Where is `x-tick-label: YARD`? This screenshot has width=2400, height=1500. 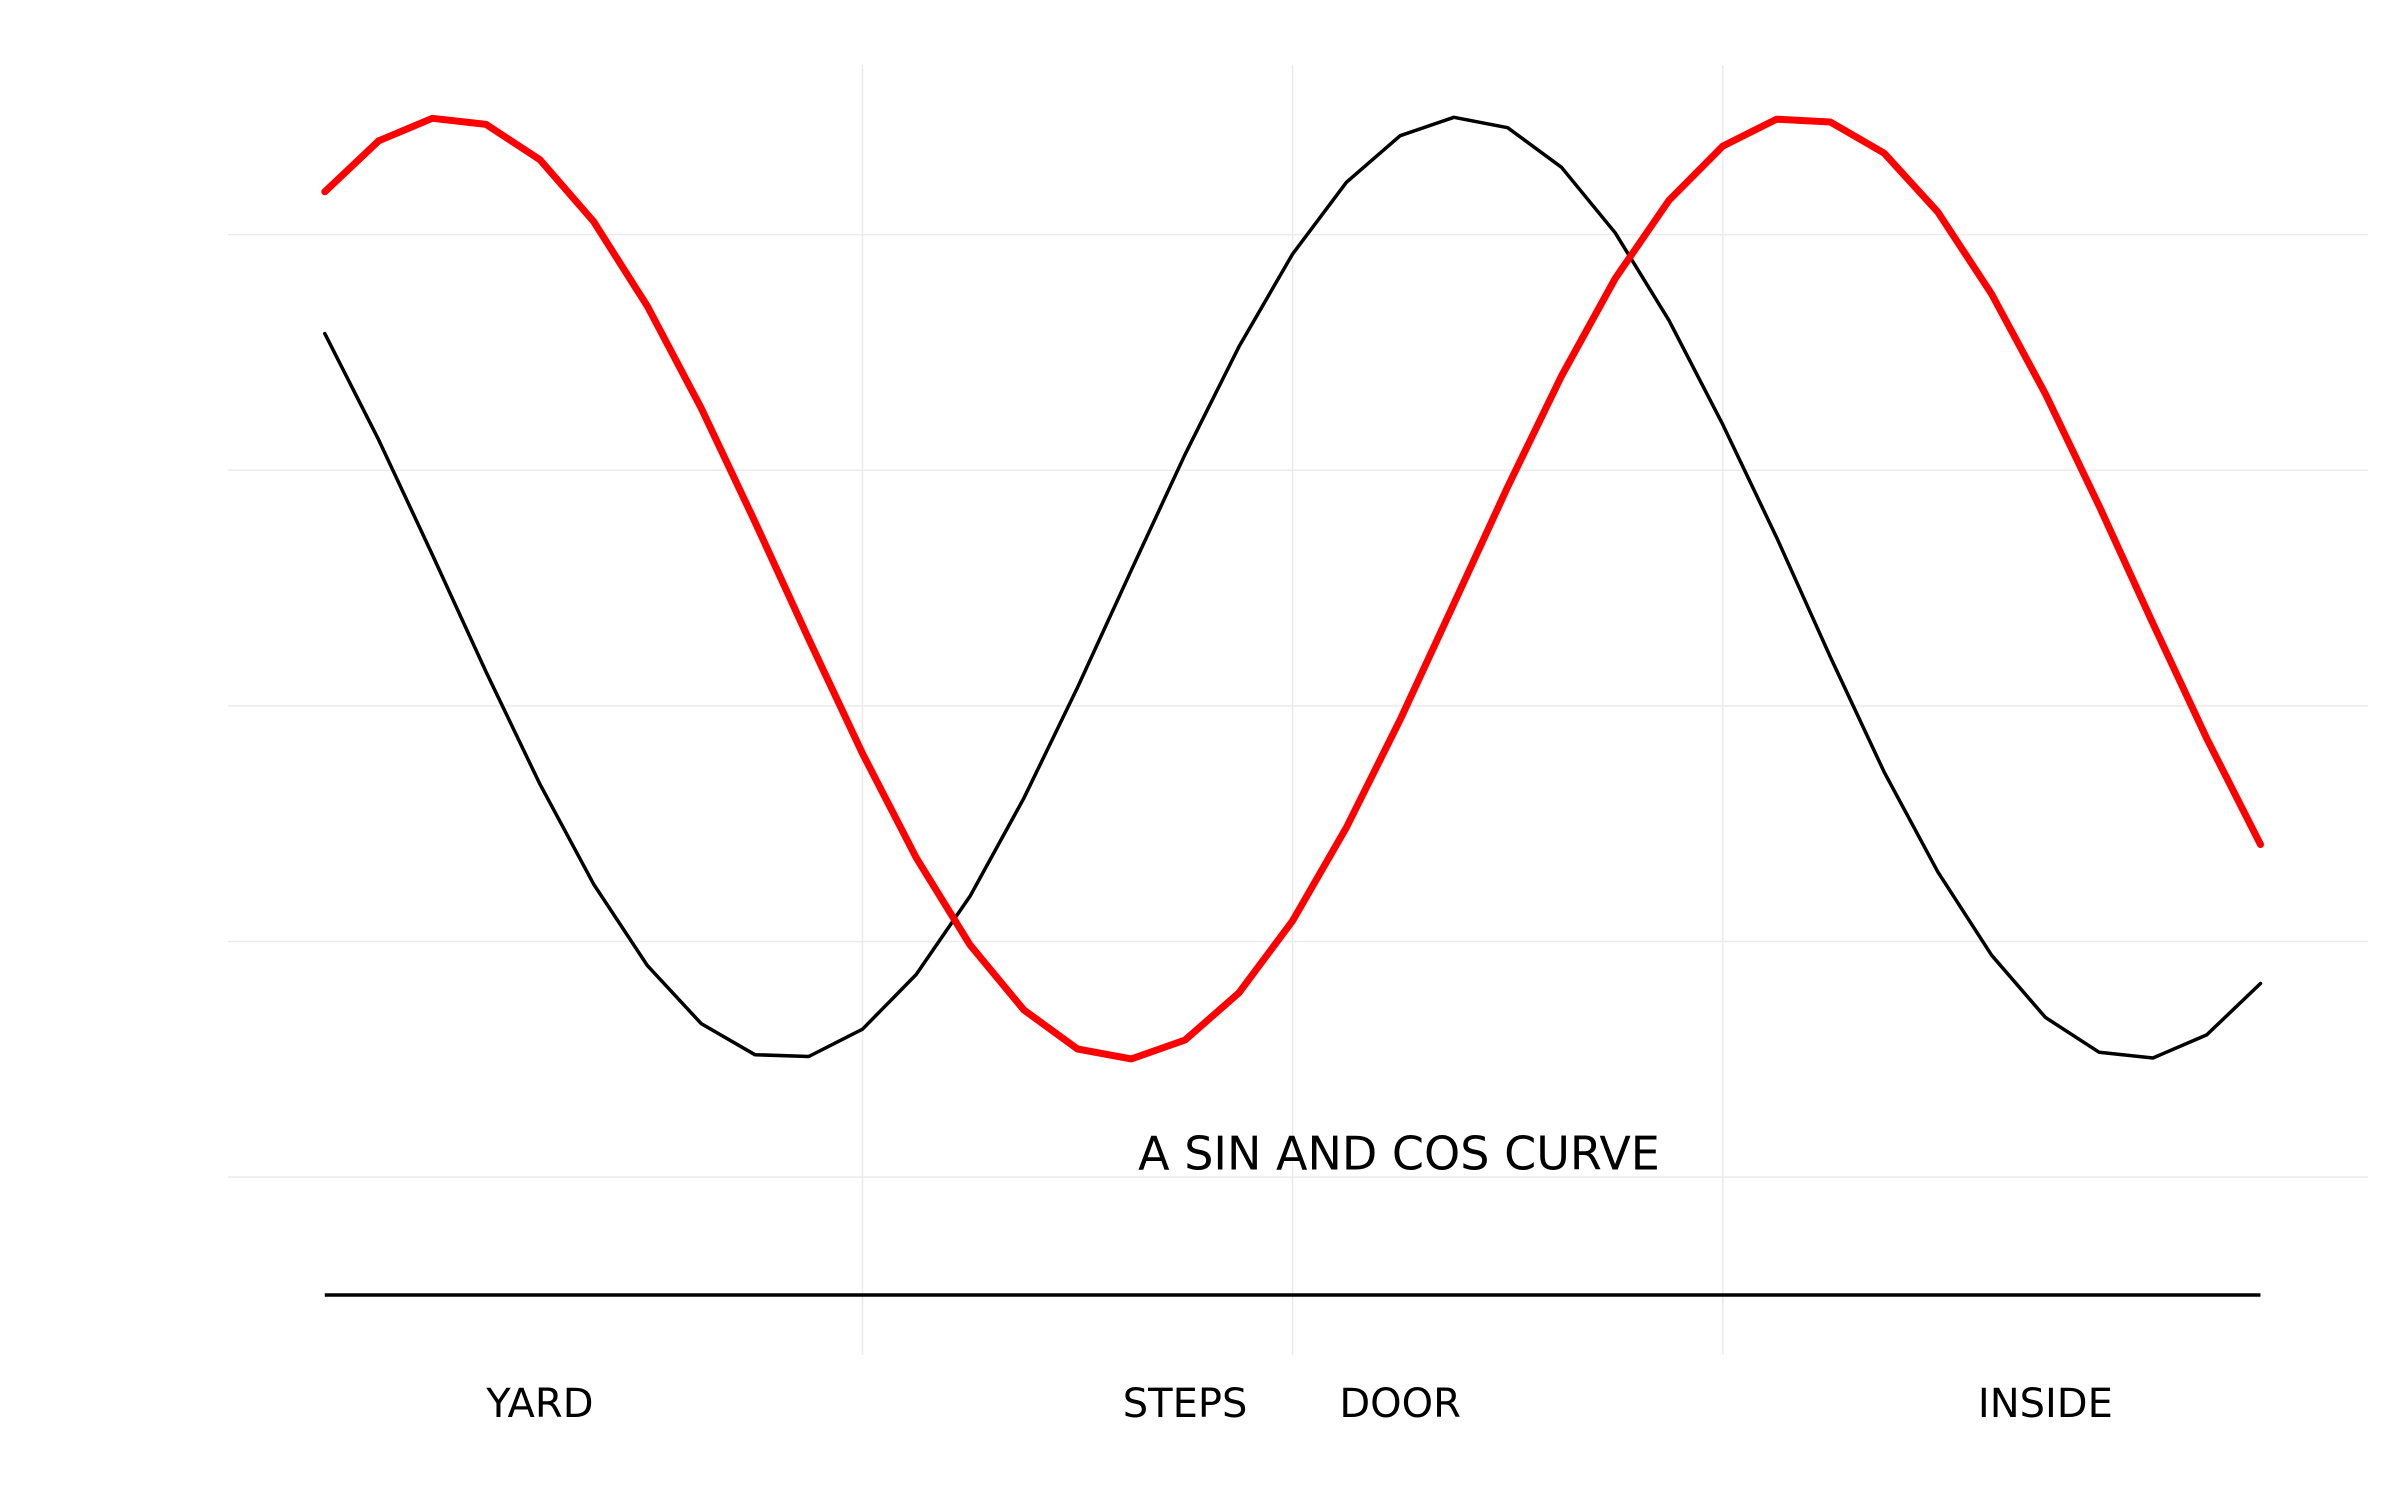
x-tick-label: YARD is located at coordinates (539, 1404).